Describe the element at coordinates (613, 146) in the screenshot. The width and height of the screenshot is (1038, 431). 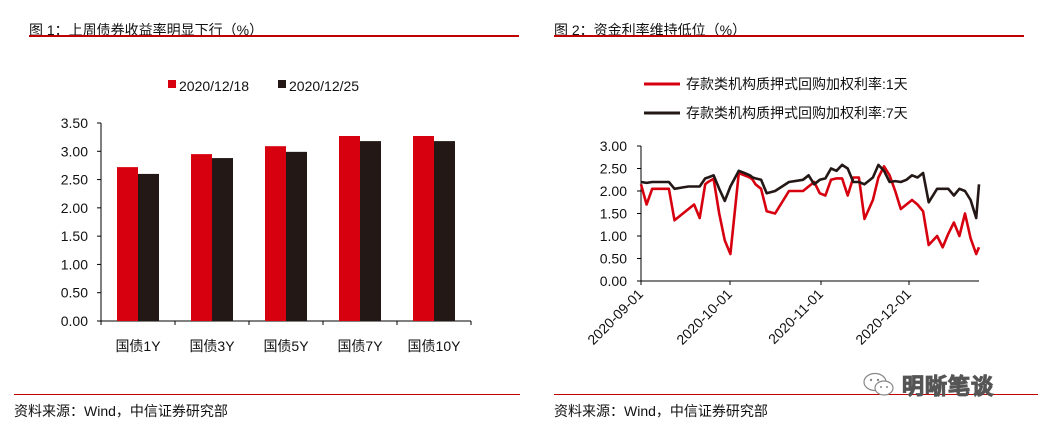
I see `line-y-tick-label: 3.00` at that location.